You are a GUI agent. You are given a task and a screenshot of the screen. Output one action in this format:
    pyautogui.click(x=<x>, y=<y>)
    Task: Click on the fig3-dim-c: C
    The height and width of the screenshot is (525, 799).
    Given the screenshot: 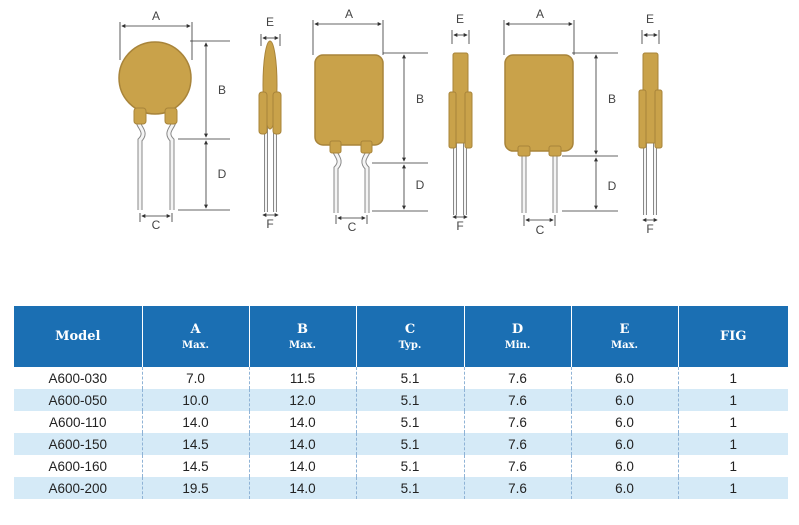 What is the action you would take?
    pyautogui.click(x=540, y=230)
    